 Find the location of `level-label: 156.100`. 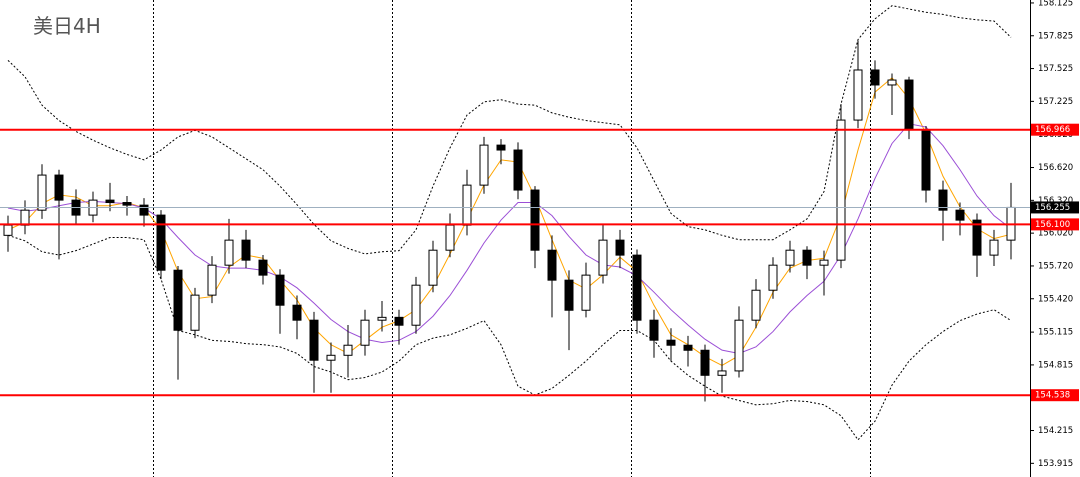

level-label: 156.100 is located at coordinates (1052, 225).